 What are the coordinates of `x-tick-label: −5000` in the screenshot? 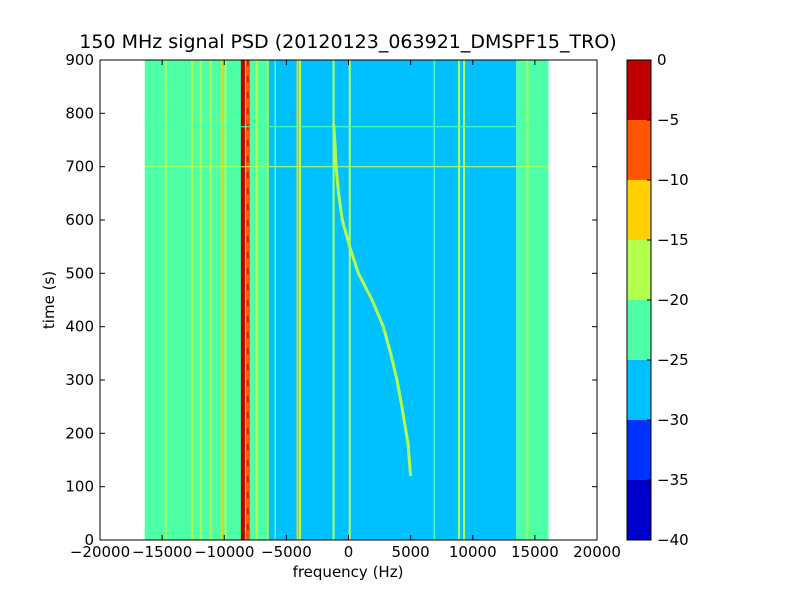 It's located at (286, 552).